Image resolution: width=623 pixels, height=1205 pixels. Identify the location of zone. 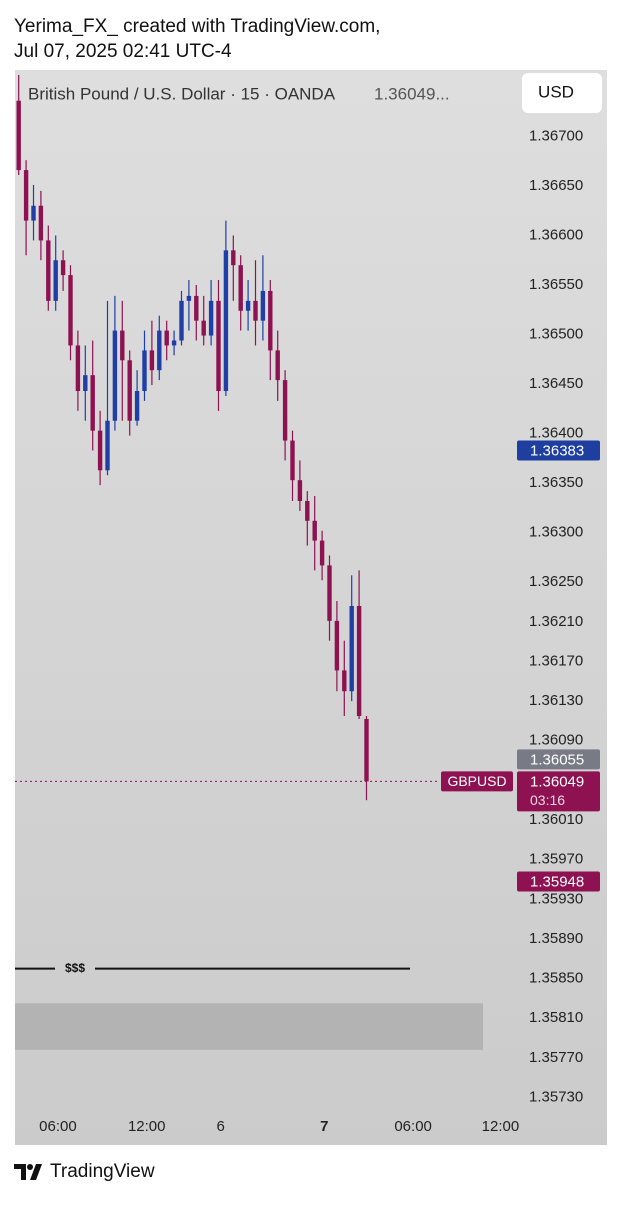
(249, 1026).